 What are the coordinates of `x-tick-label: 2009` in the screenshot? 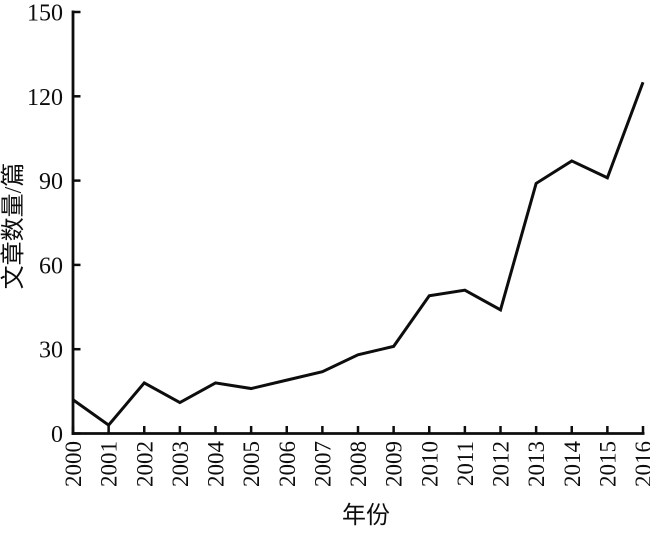 It's located at (394, 464).